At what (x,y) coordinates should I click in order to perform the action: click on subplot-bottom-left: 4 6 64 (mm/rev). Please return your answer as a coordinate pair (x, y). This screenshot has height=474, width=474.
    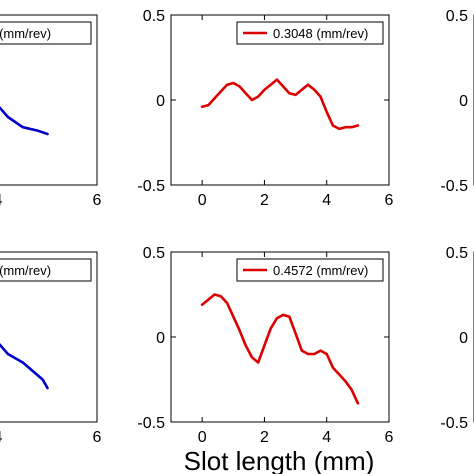
    Looking at the image, I should click on (51, 348).